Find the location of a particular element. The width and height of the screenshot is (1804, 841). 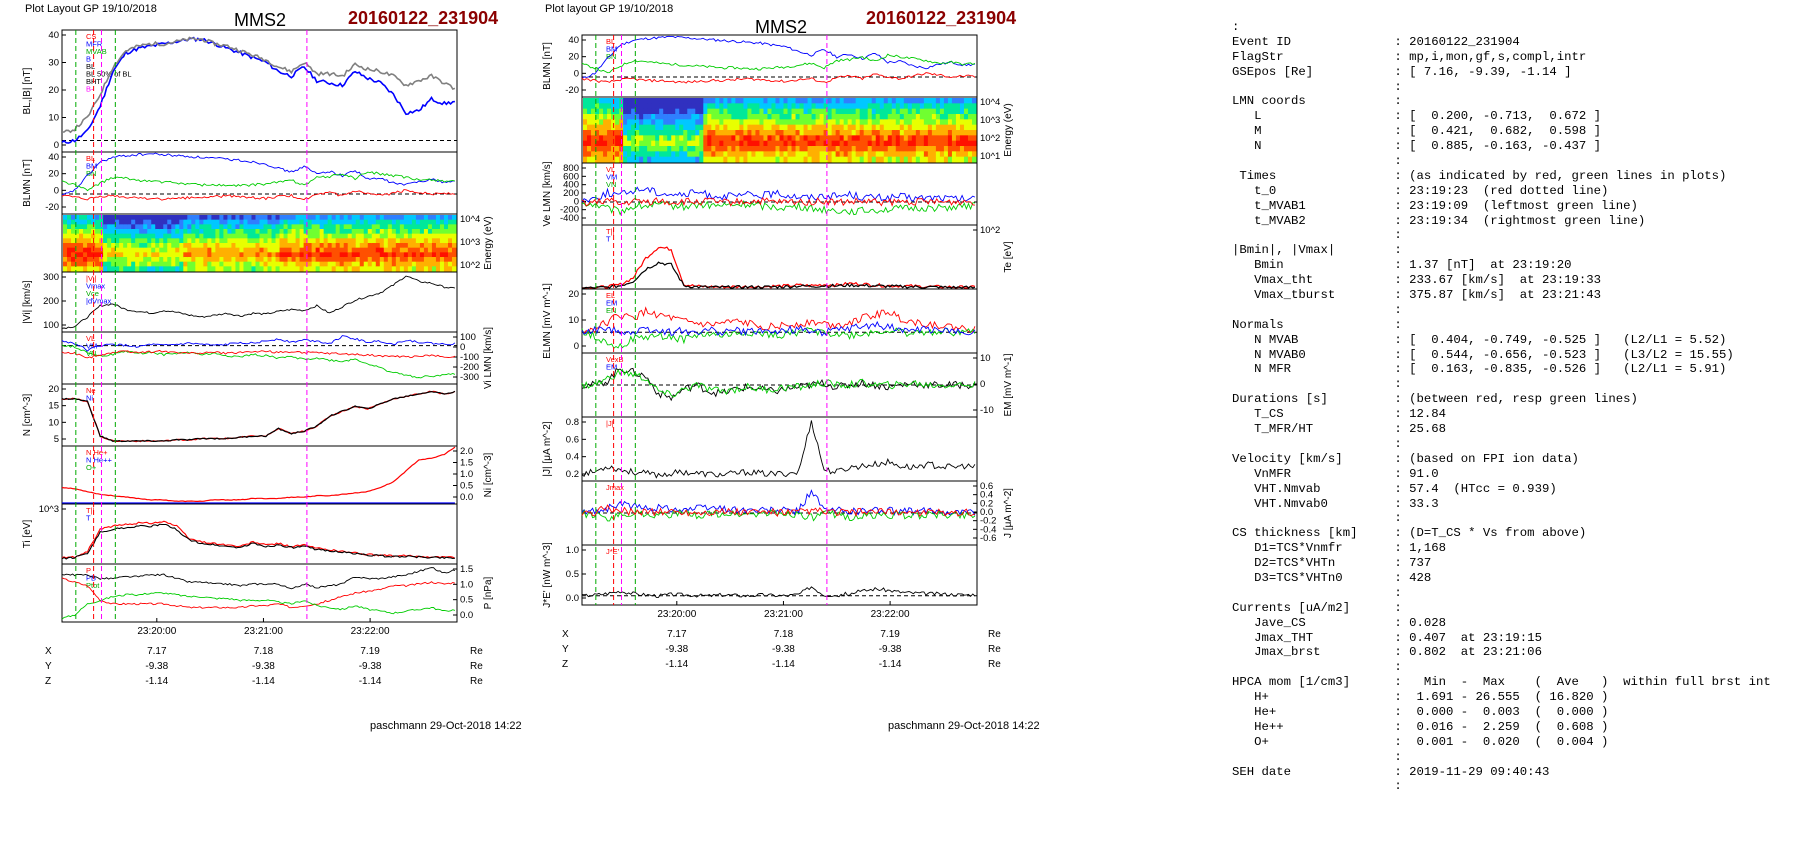

y-tick-label: 0.6 is located at coordinates (572, 439).